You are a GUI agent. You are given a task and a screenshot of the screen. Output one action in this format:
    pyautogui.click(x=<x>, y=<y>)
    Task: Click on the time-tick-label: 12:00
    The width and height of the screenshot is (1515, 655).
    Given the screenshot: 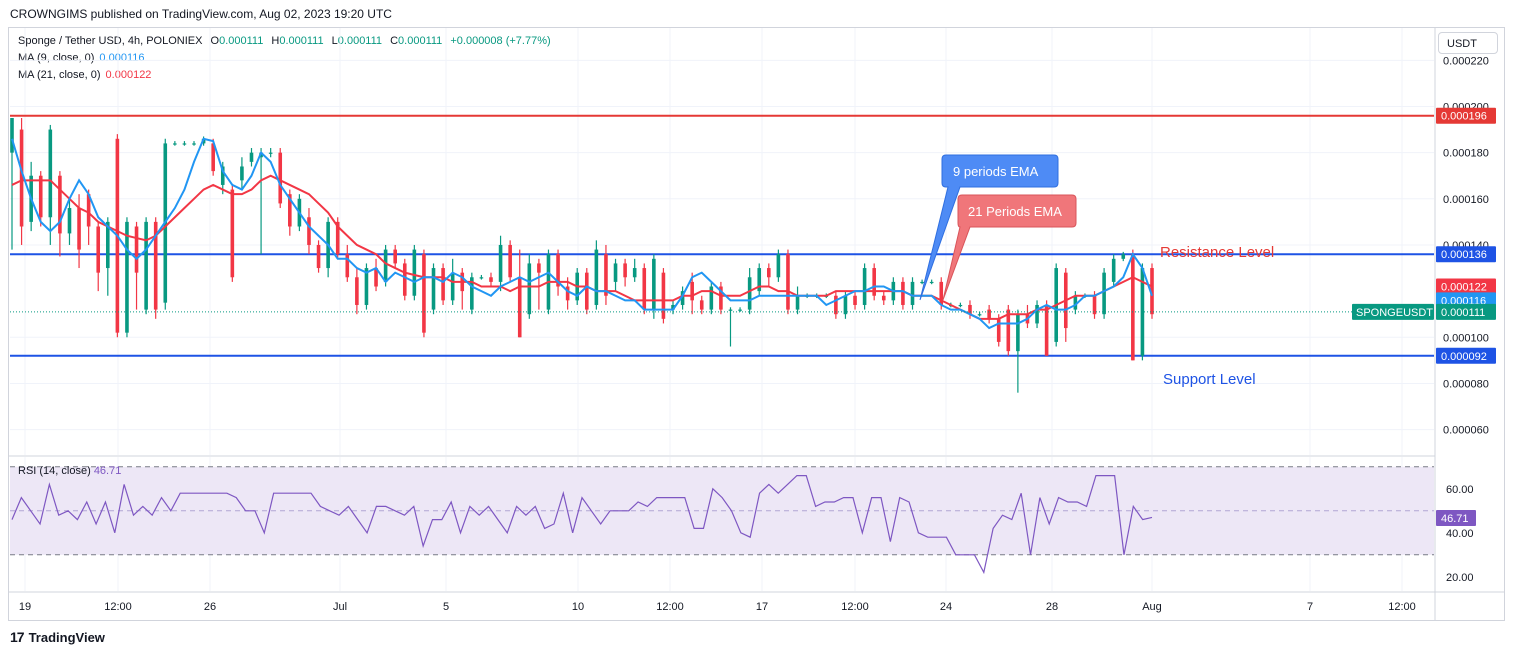 What is the action you would take?
    pyautogui.click(x=670, y=607)
    